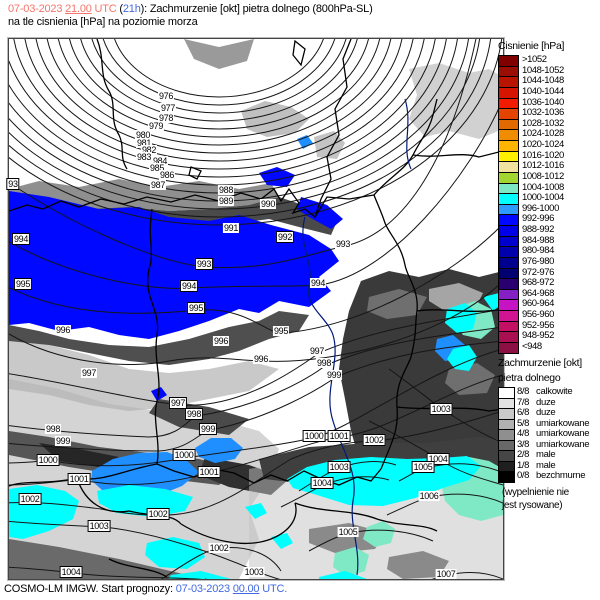  Describe the element at coordinates (156, 126) in the screenshot. I see `isobar-label: 979` at that location.